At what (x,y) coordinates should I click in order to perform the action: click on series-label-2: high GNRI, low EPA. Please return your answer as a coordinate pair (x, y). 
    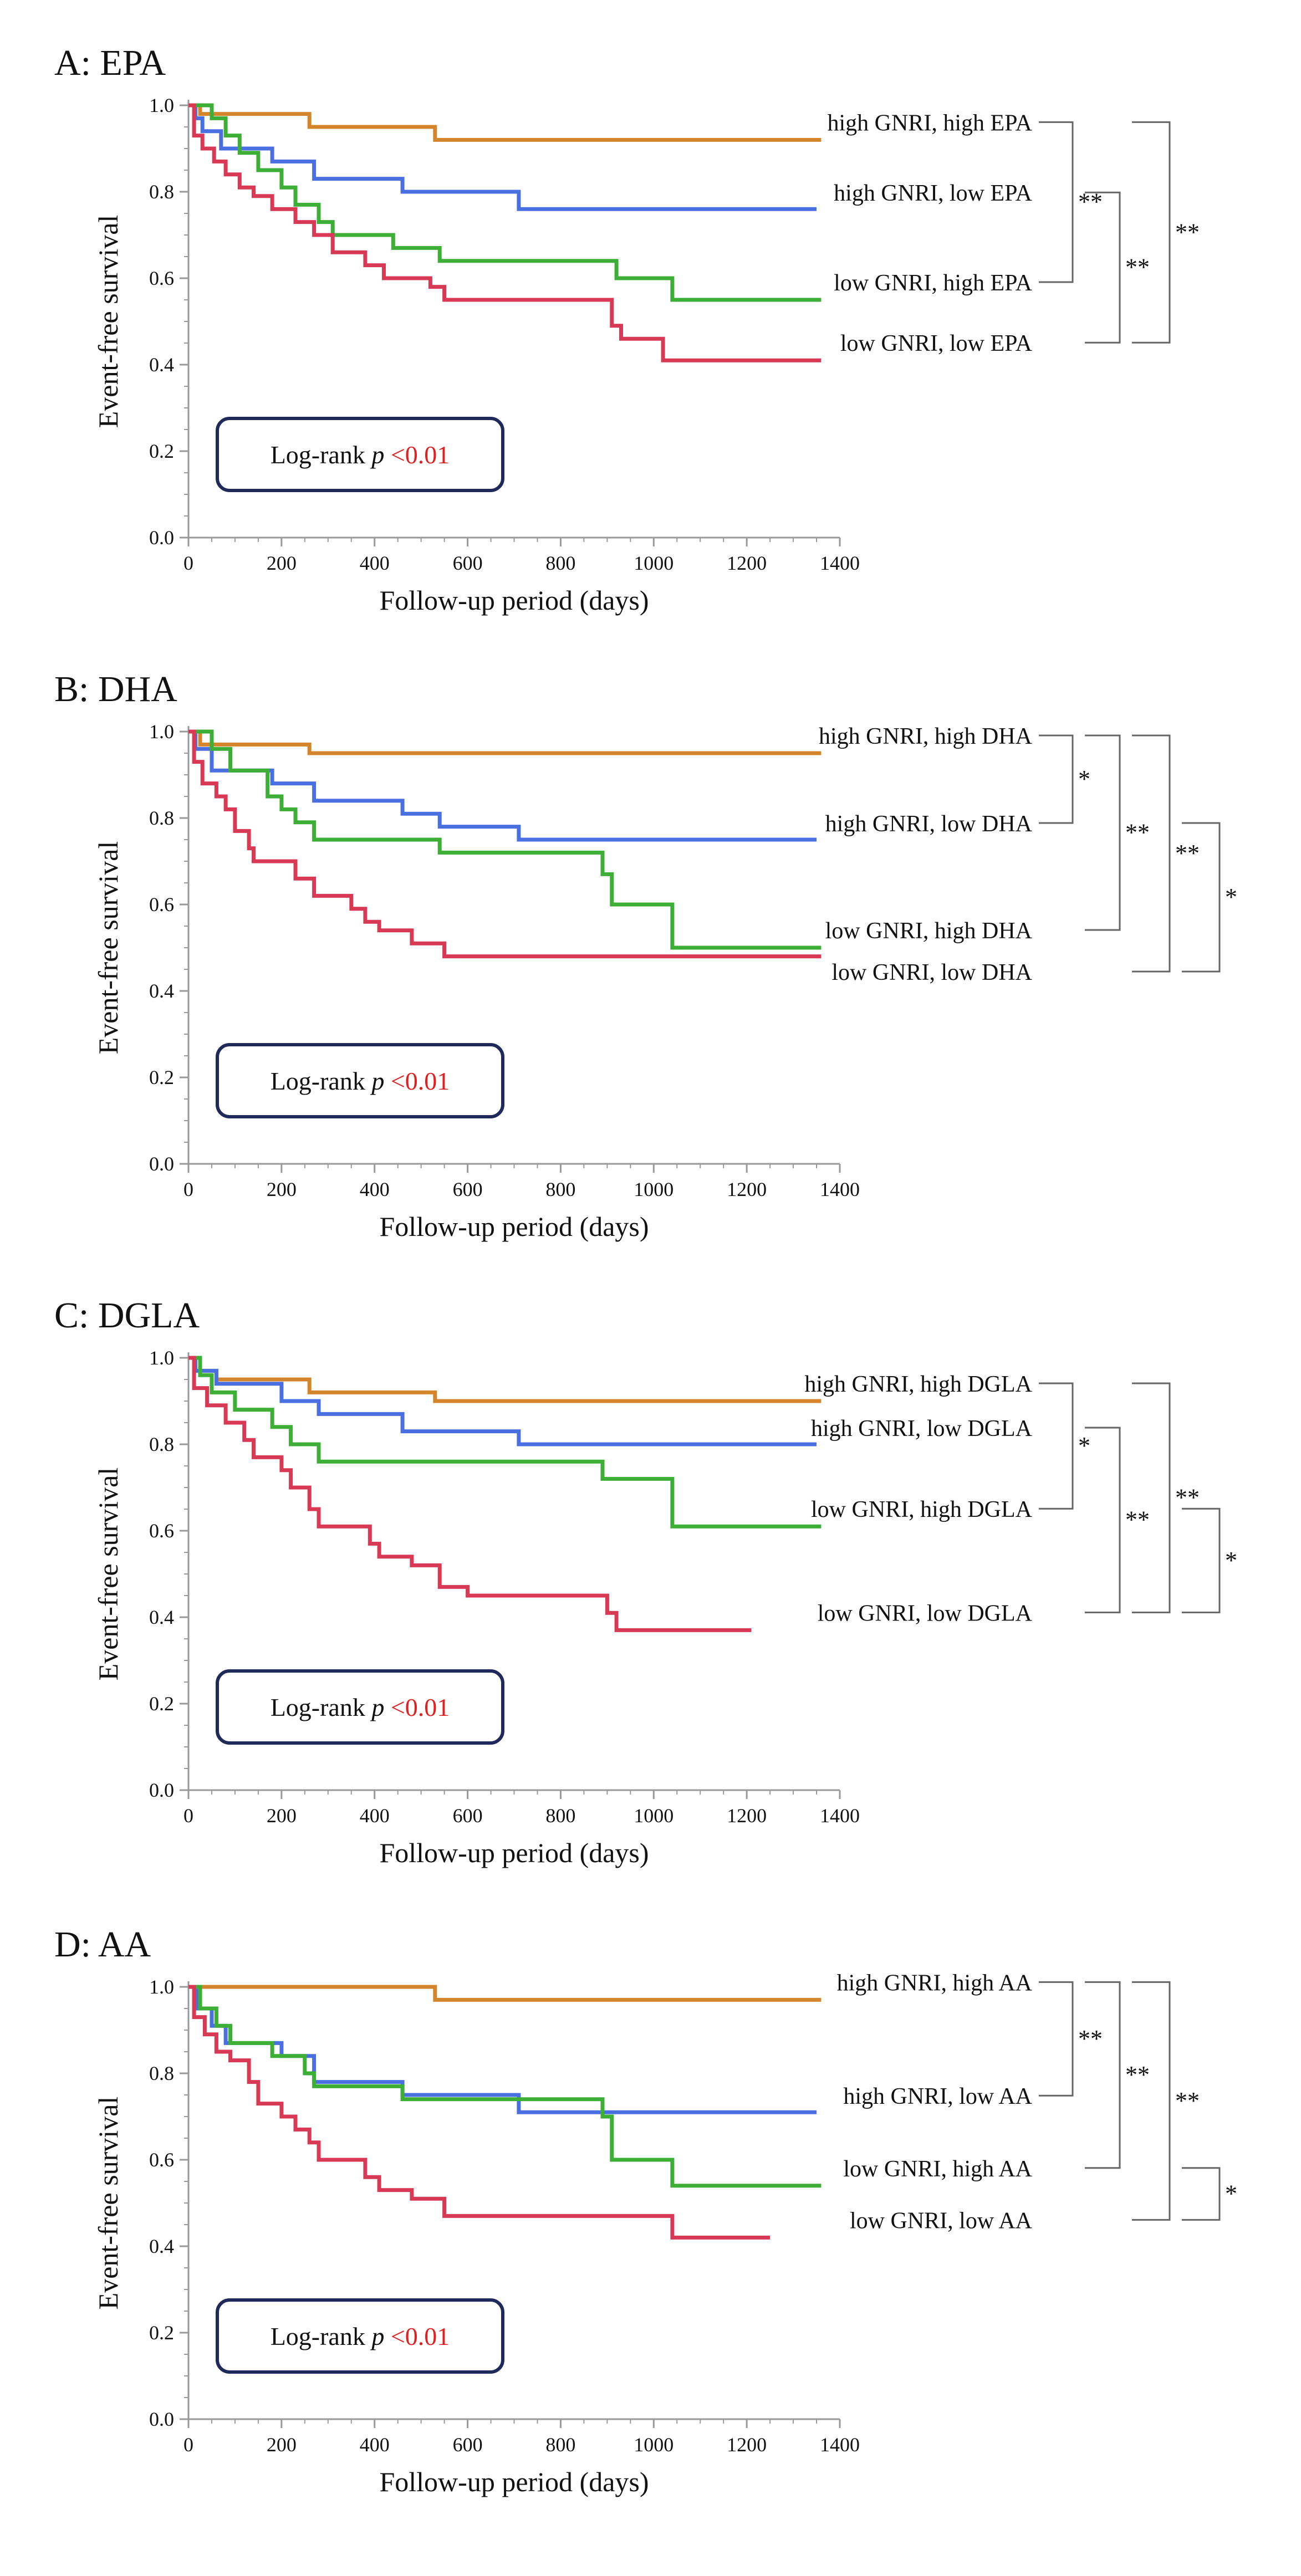
    Looking at the image, I should click on (933, 193).